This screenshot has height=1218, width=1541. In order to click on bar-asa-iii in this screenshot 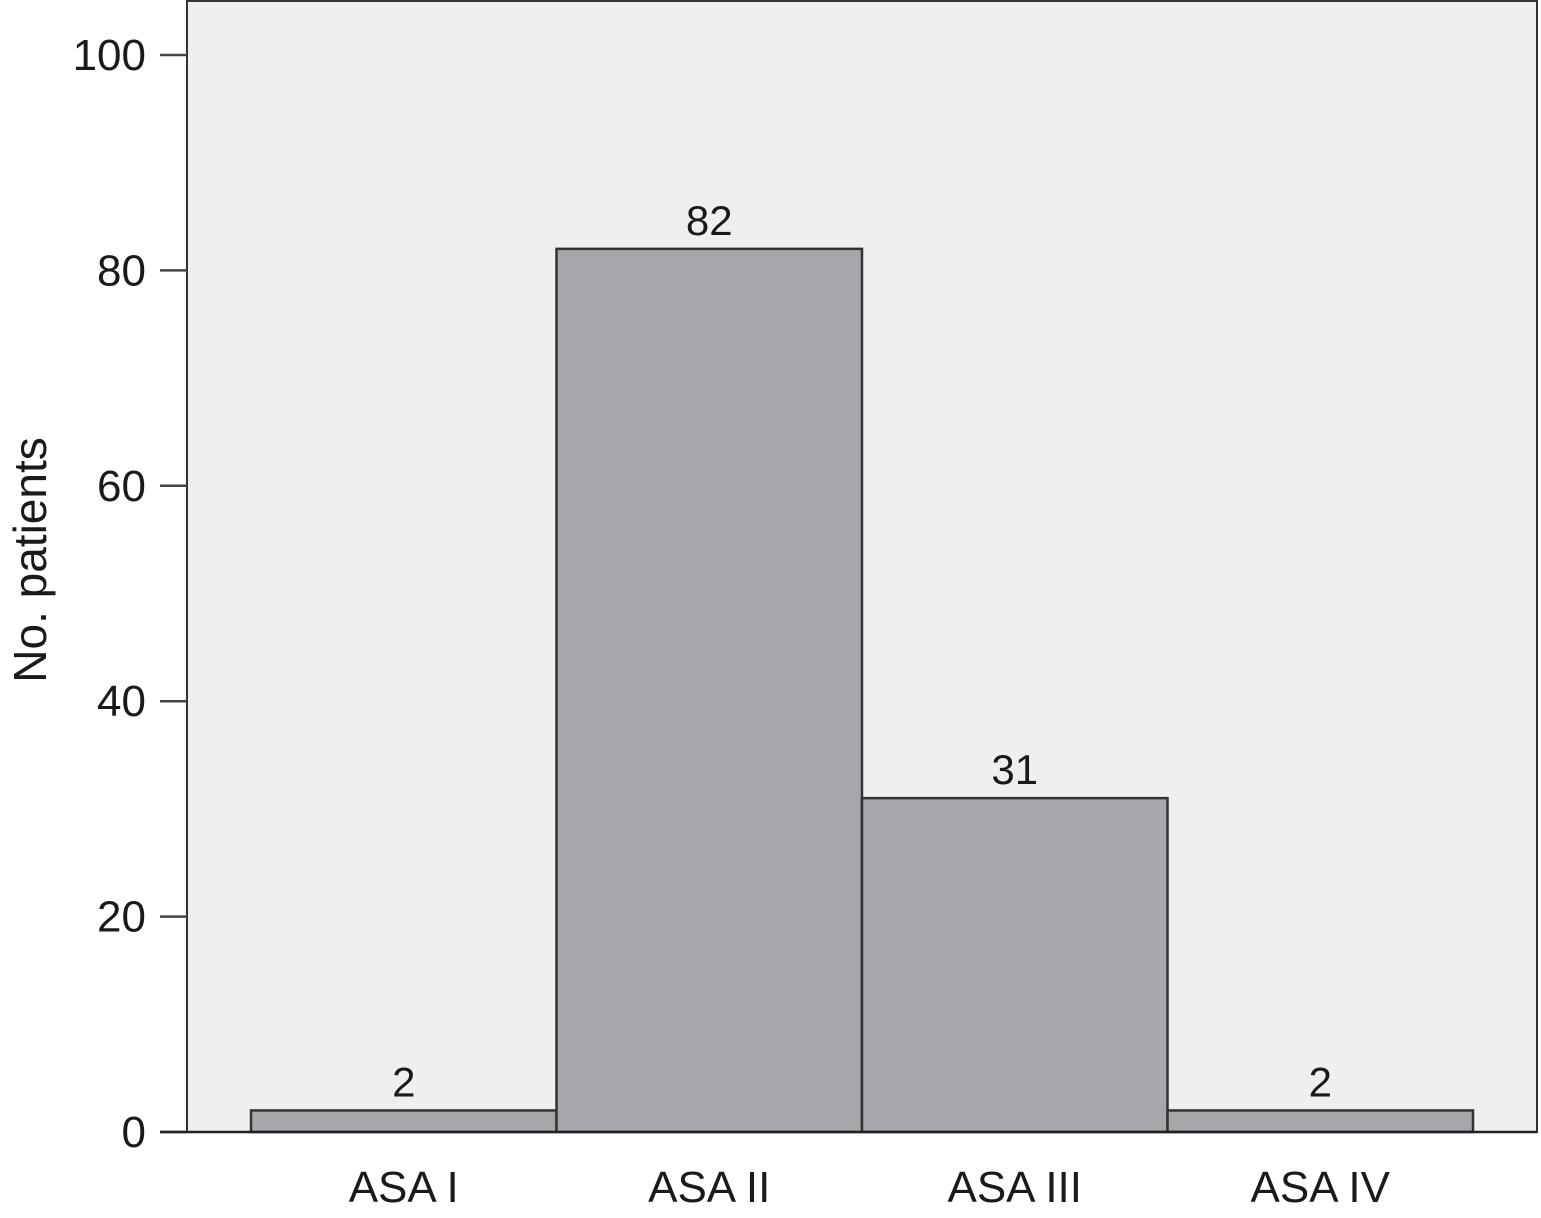, I will do `click(1014, 965)`.